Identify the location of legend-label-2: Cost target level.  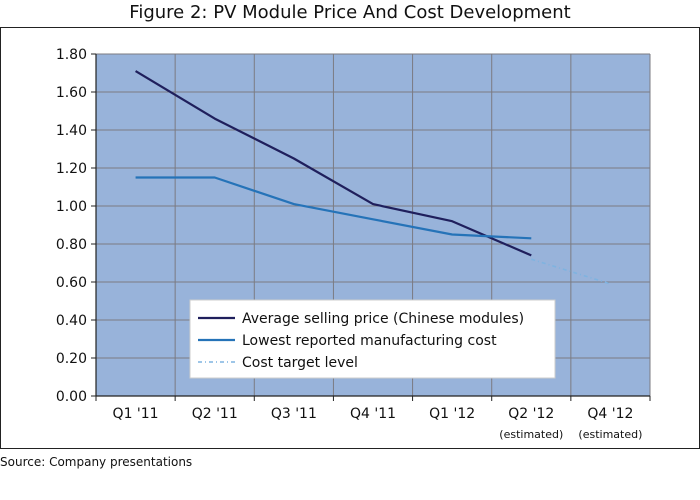
(300, 363).